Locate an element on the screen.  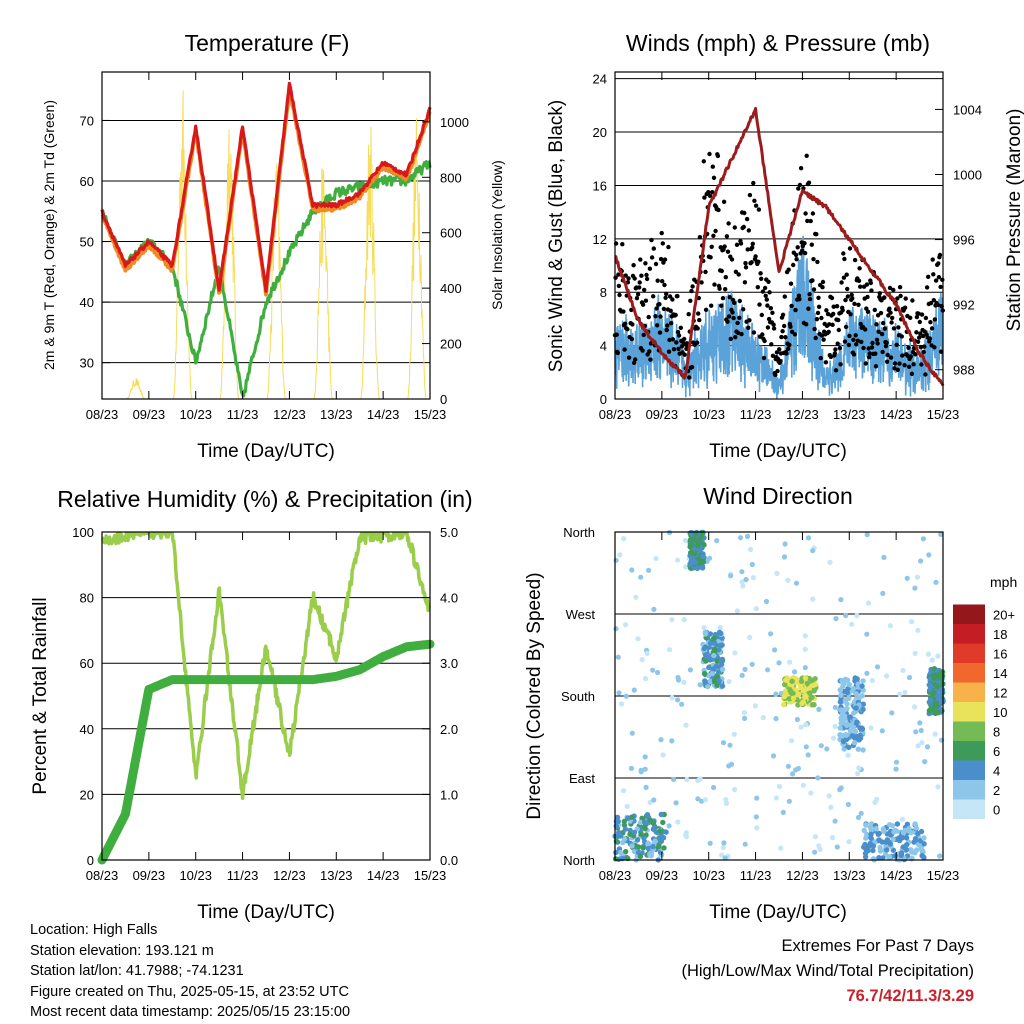
total-precipitation-line is located at coordinates (266, 752).